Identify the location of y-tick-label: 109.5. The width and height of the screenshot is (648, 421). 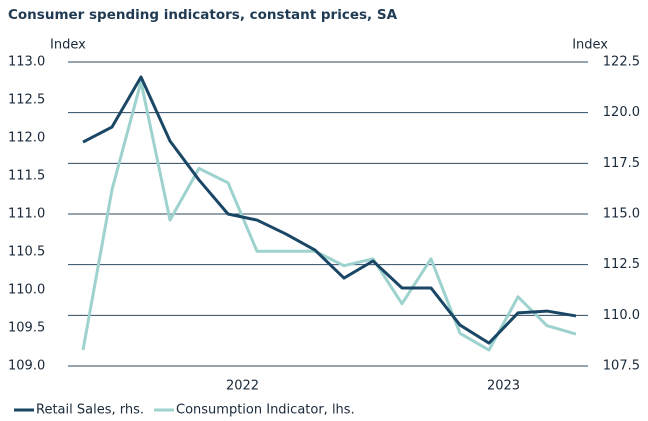
(26, 328).